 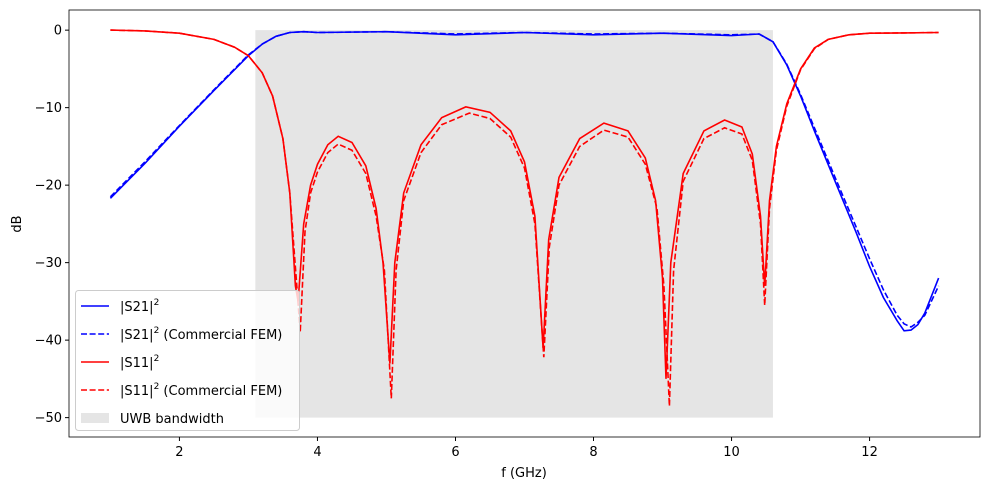 I want to click on y-axis-label: dB, so click(x=17, y=223).